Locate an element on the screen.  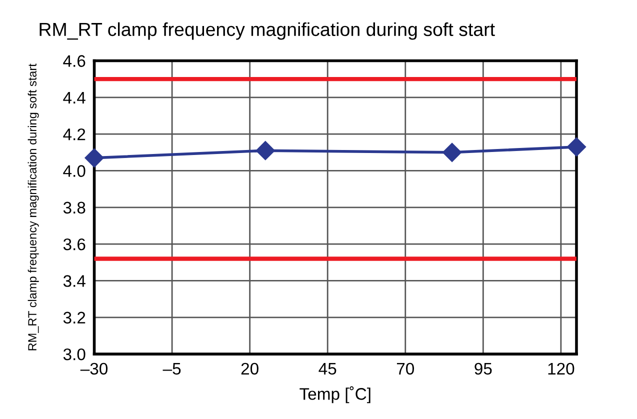
chart-title: RM_RT clamp frequency magnification during soft start is located at coordinates (267, 31).